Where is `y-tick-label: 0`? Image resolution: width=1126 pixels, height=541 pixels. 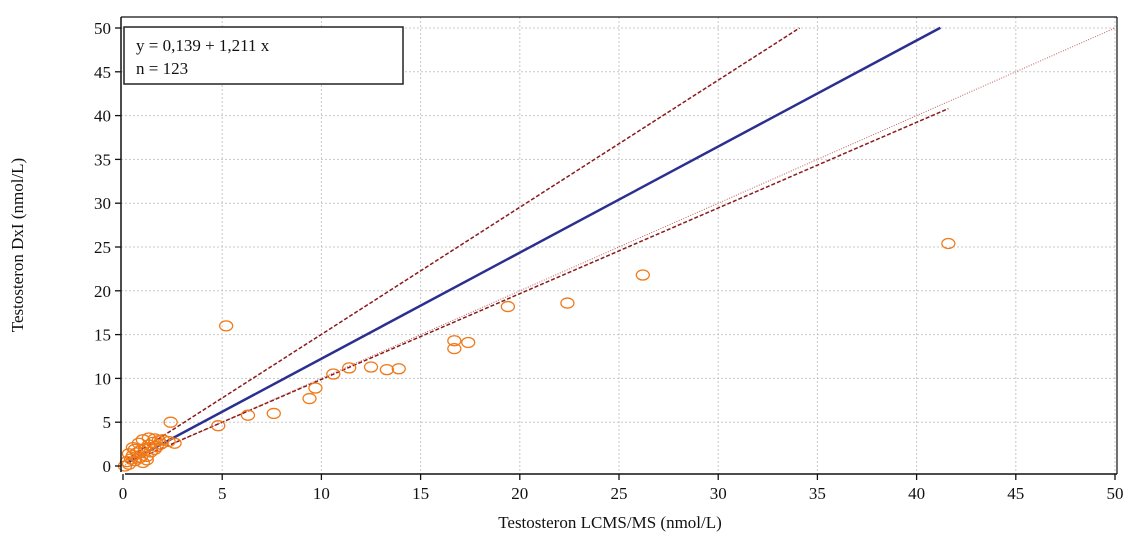 y-tick-label: 0 is located at coordinates (107, 466).